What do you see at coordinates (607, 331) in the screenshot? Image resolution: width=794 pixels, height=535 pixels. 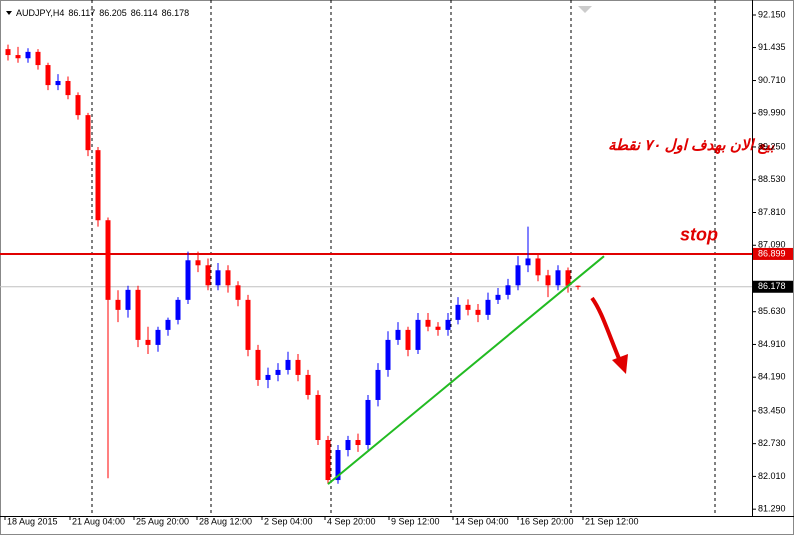 I see `arrow` at bounding box center [607, 331].